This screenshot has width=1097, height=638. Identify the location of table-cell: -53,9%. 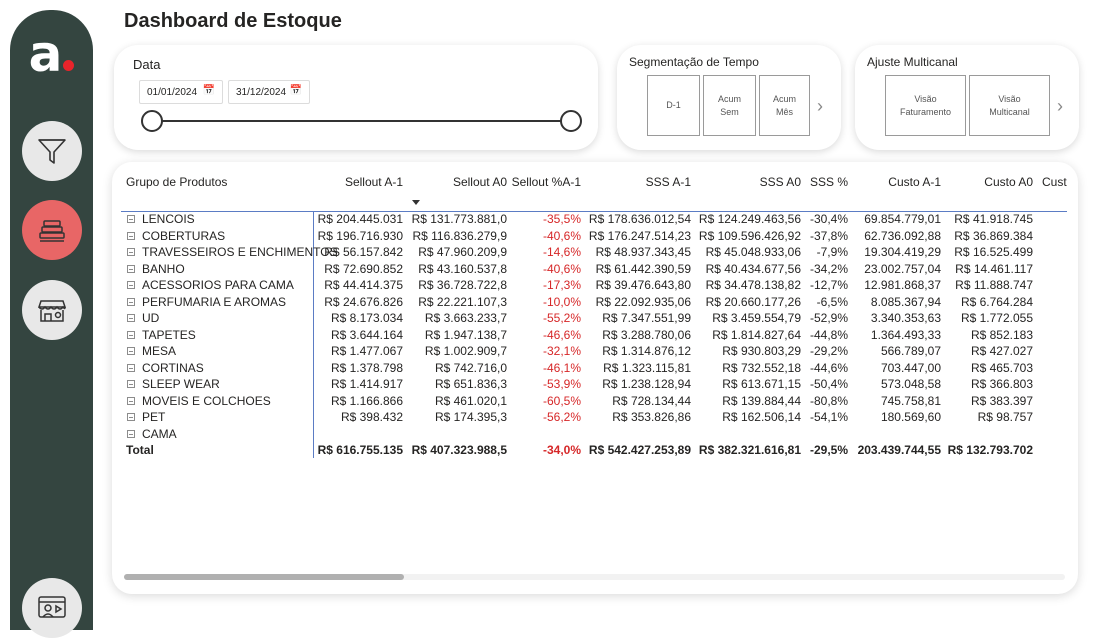
(561, 384).